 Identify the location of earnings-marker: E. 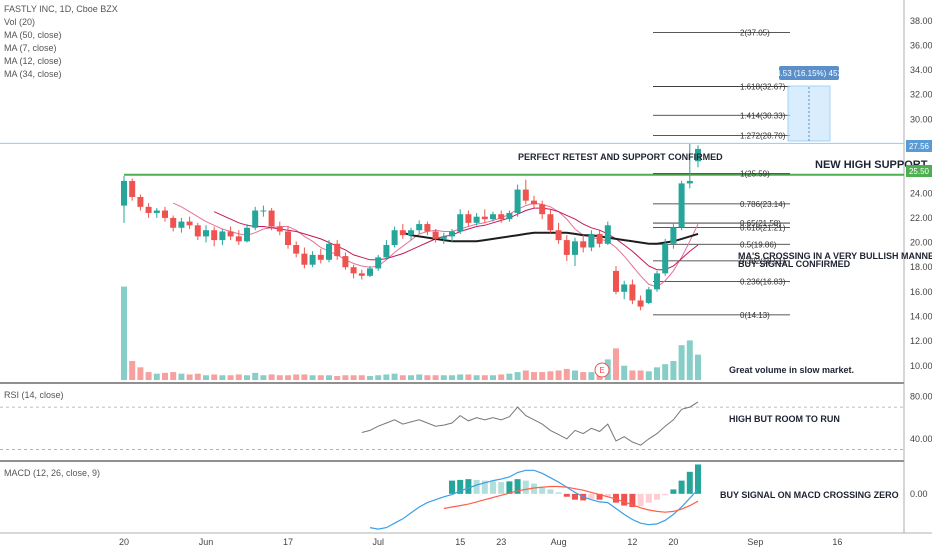
(602, 370).